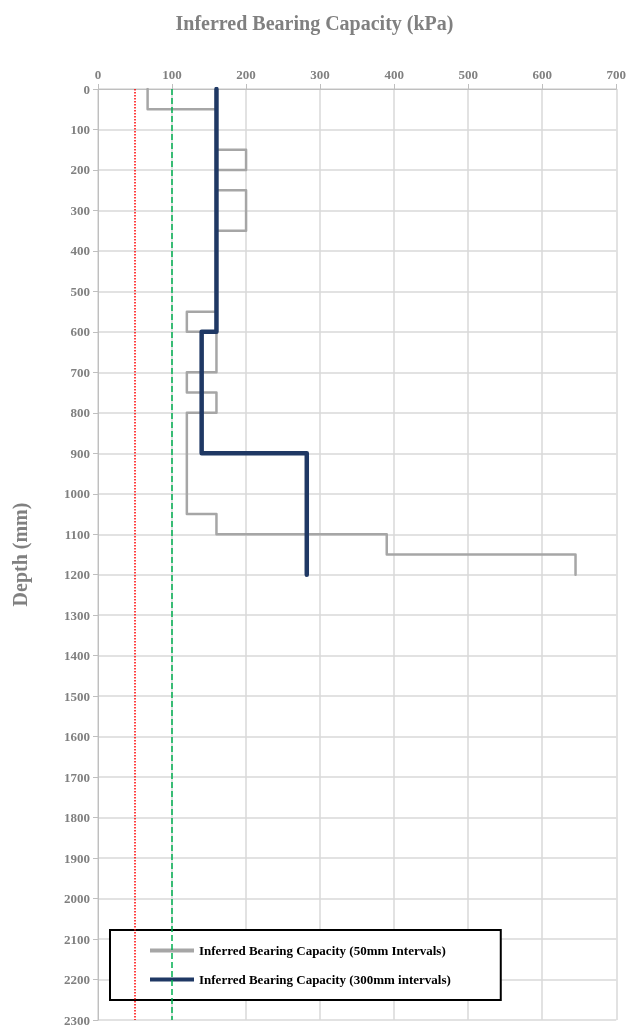 Image resolution: width=629 pixels, height=1027 pixels. Describe the element at coordinates (86, 89) in the screenshot. I see `y-tick-label: 0` at that location.